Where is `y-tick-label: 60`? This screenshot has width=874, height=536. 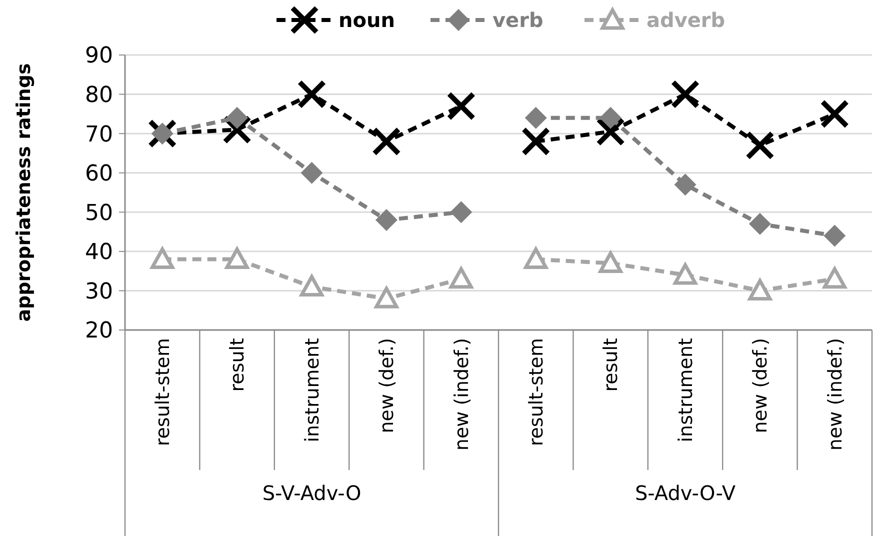
y-tick-label: 60 is located at coordinates (99, 174).